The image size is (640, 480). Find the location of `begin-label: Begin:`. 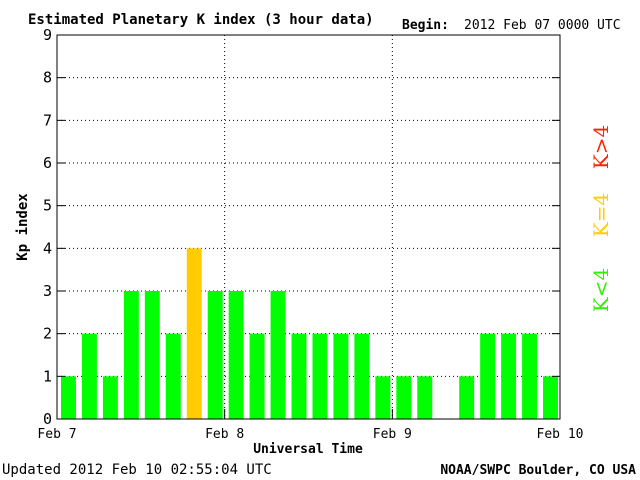

begin-label: Begin: is located at coordinates (425, 25).